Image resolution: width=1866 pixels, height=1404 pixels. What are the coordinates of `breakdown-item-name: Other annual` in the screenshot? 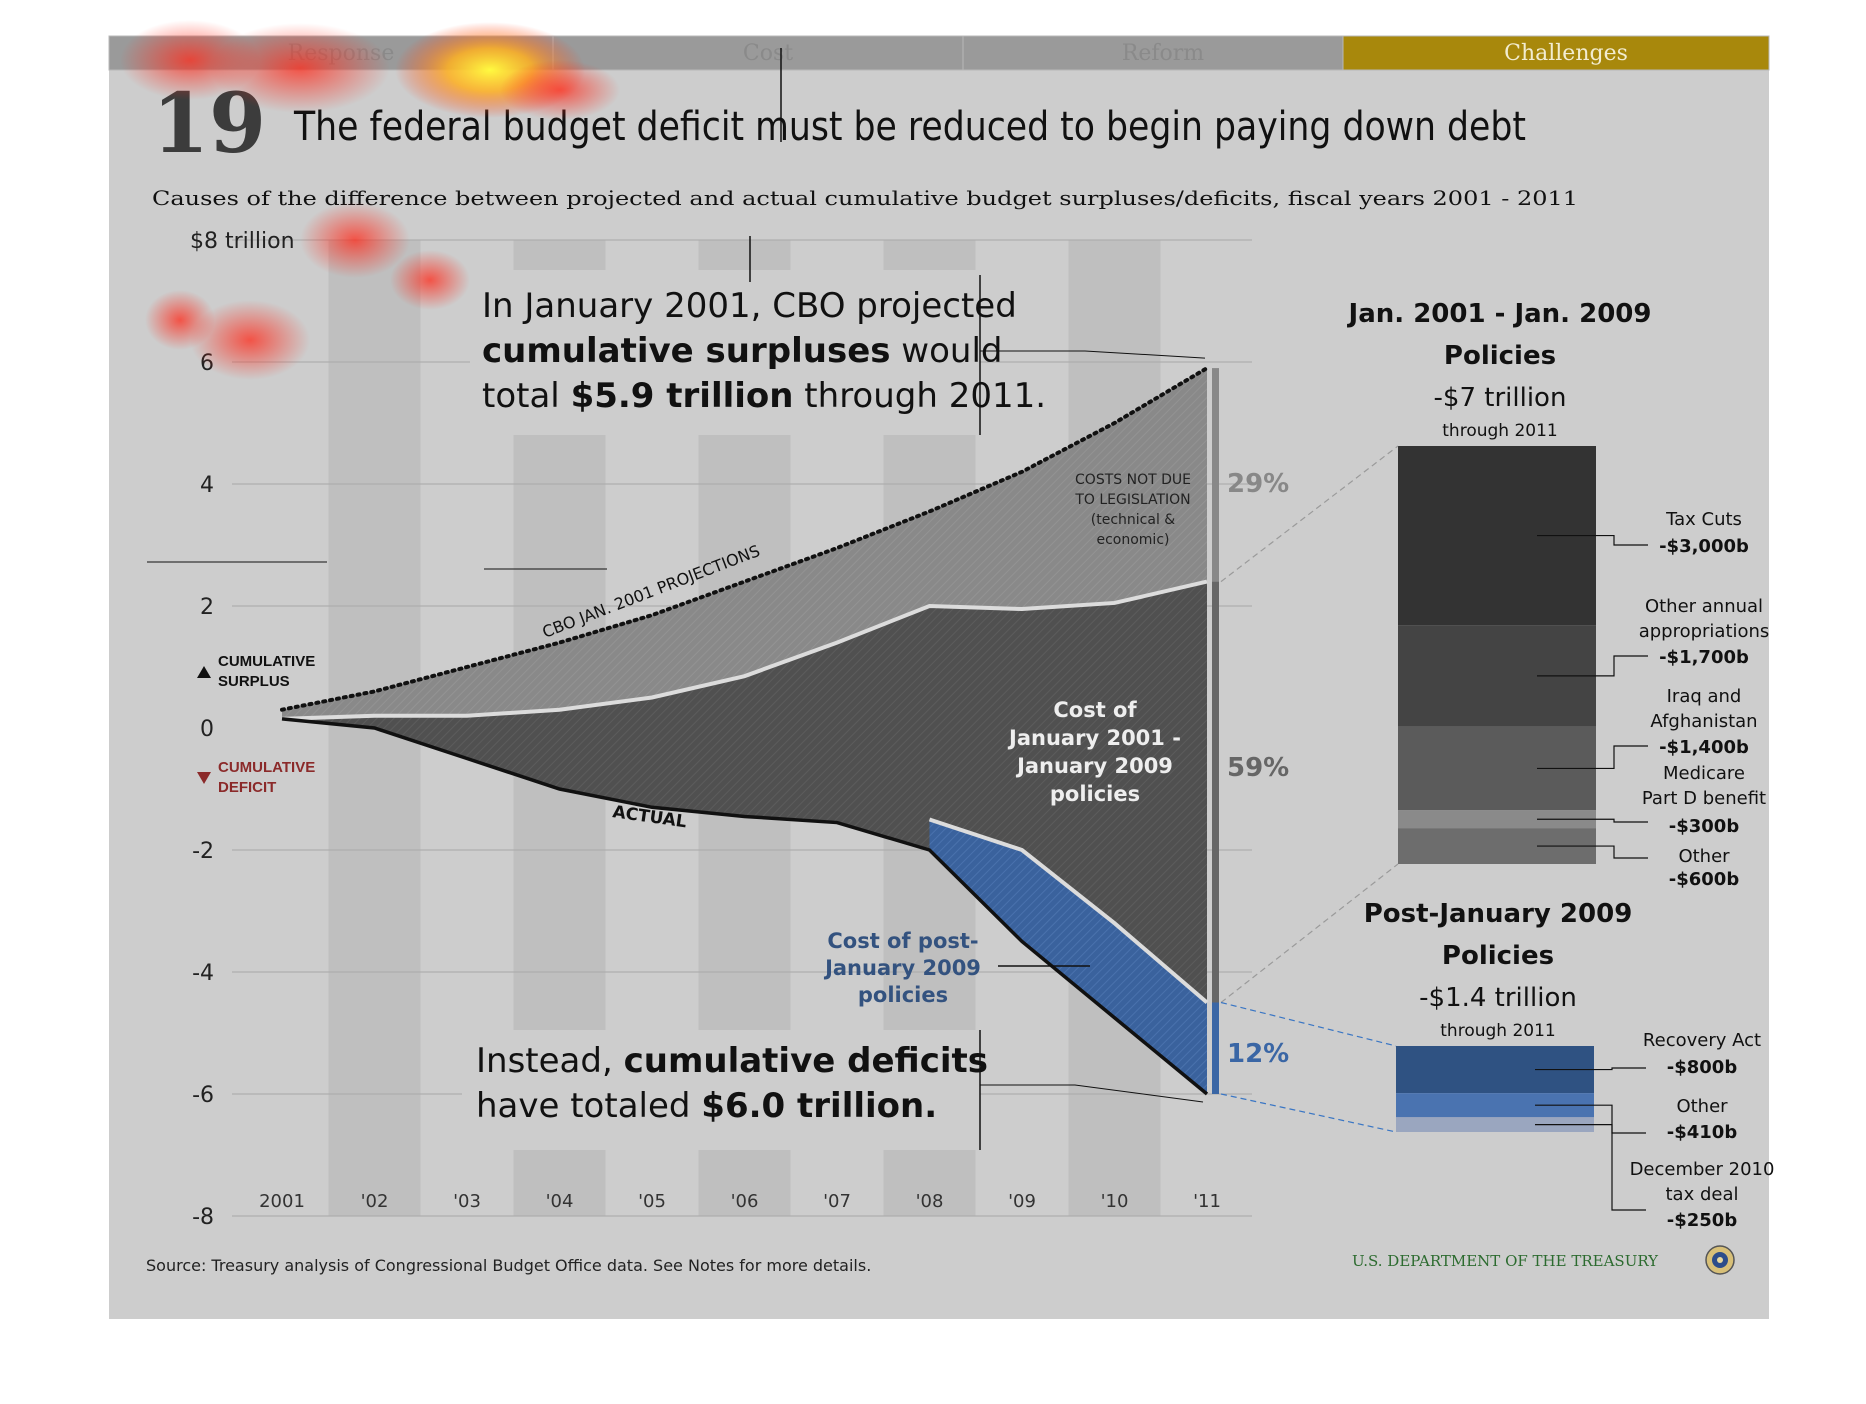 It's located at (1704, 606).